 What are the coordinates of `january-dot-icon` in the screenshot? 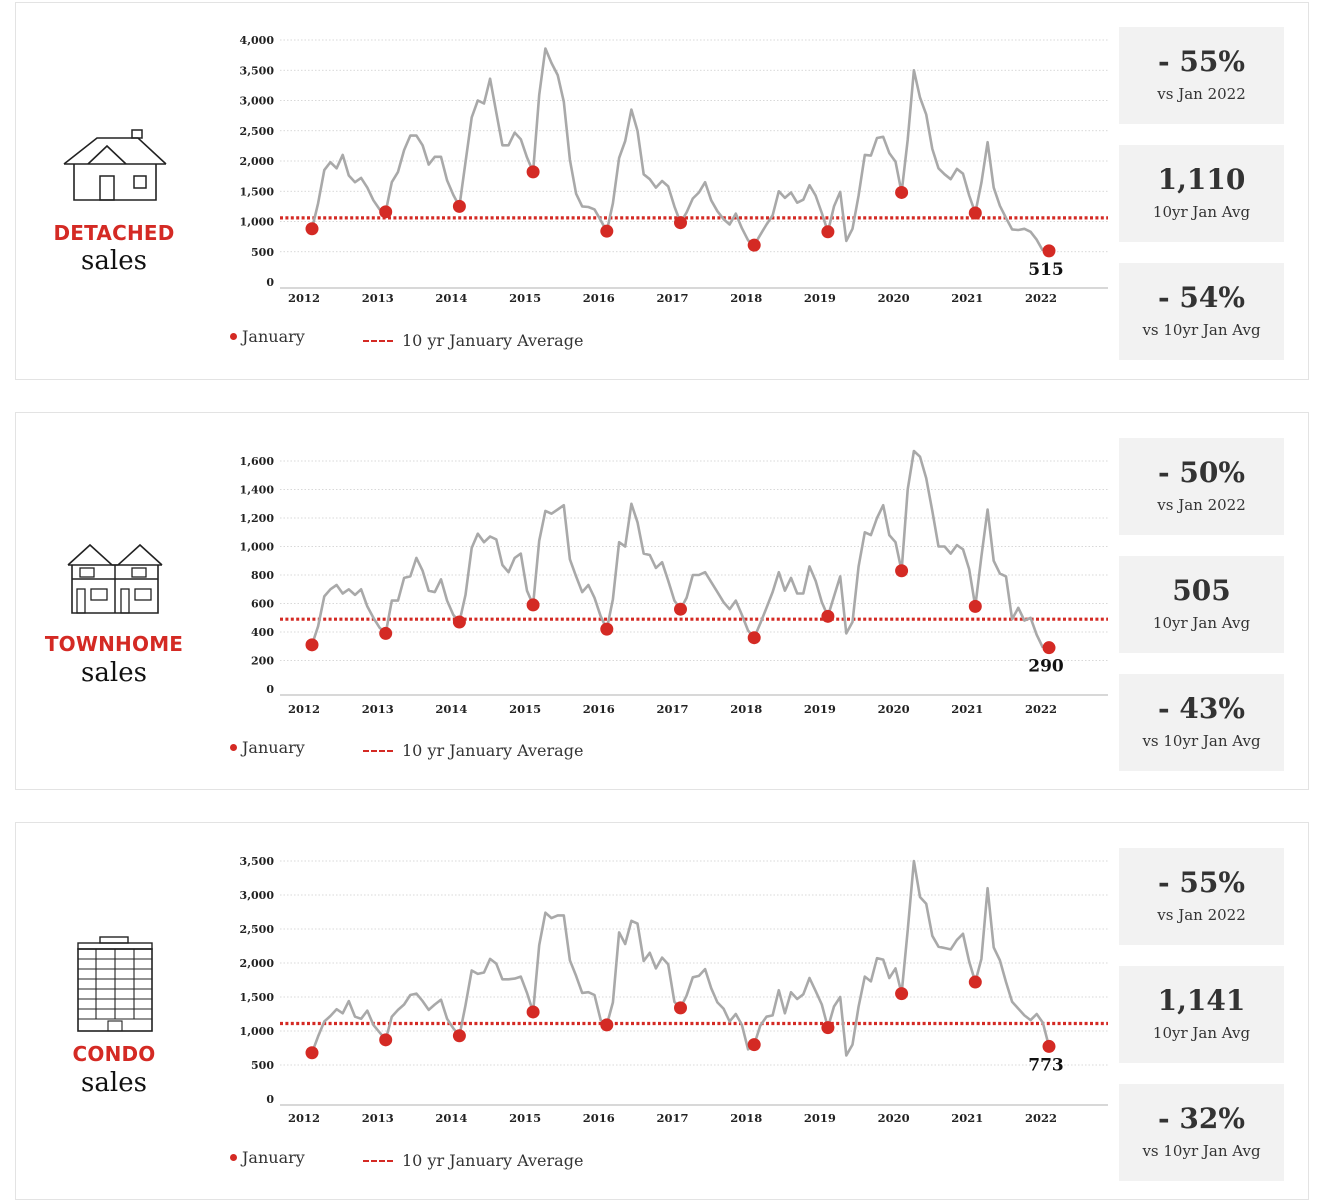 It's located at (233, 747).